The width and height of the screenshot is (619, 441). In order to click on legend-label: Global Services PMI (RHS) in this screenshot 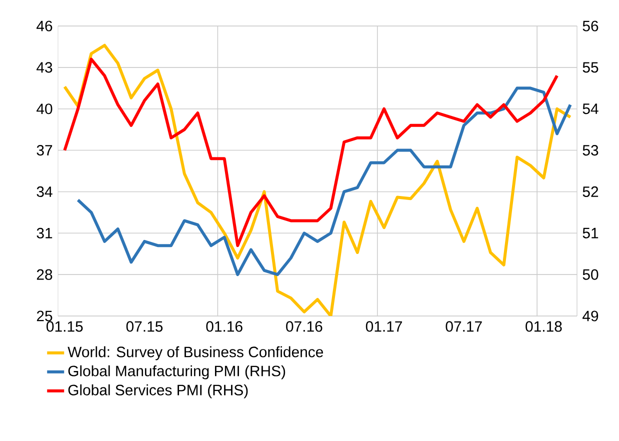, I will do `click(158, 391)`.